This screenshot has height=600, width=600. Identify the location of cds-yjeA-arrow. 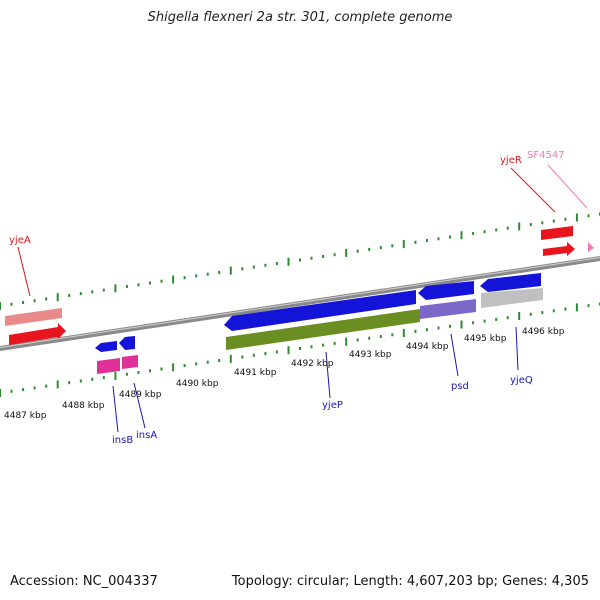
(37, 334).